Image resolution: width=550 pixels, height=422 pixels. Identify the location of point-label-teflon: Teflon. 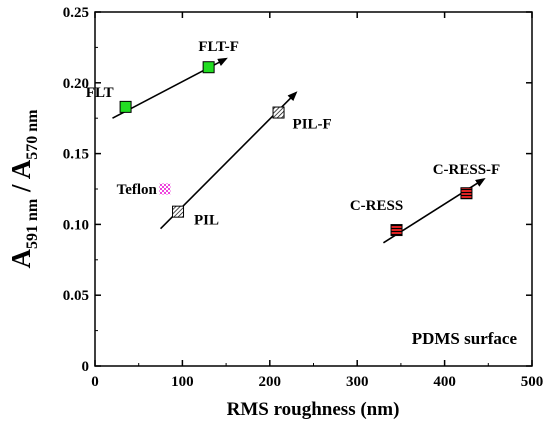
(137, 190).